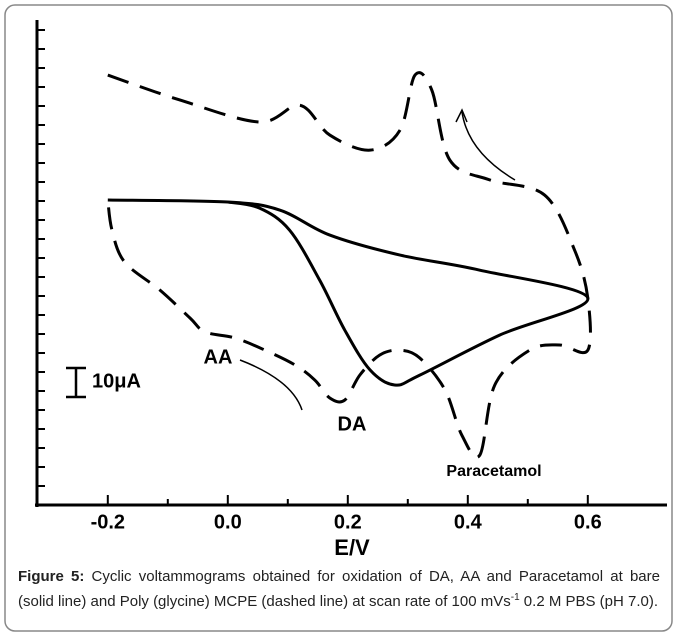 Image resolution: width=678 pixels, height=637 pixels. What do you see at coordinates (493, 471) in the screenshot?
I see `annotation: Paracetamol` at bounding box center [493, 471].